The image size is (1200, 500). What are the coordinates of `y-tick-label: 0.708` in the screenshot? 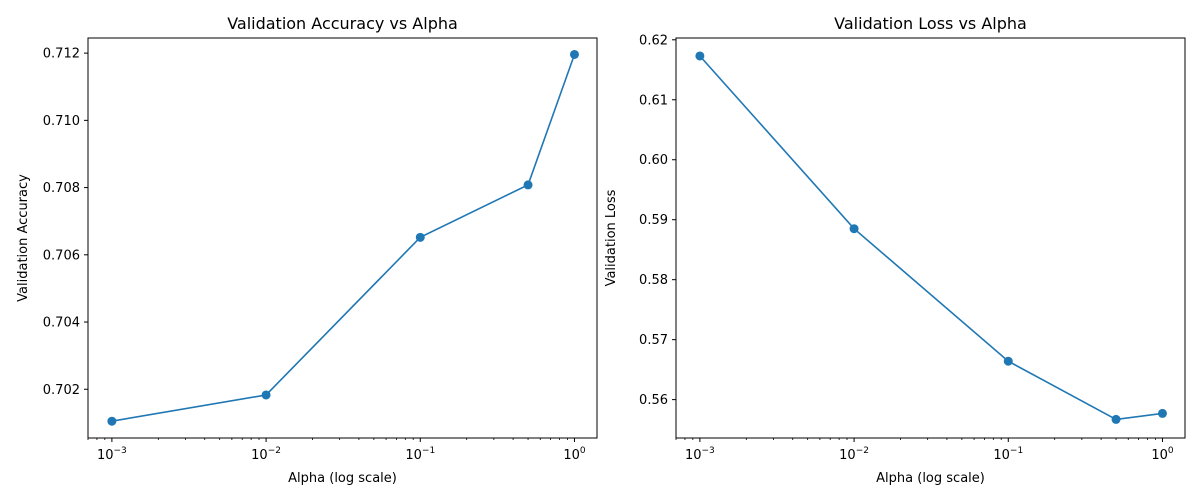 It's located at (61, 188).